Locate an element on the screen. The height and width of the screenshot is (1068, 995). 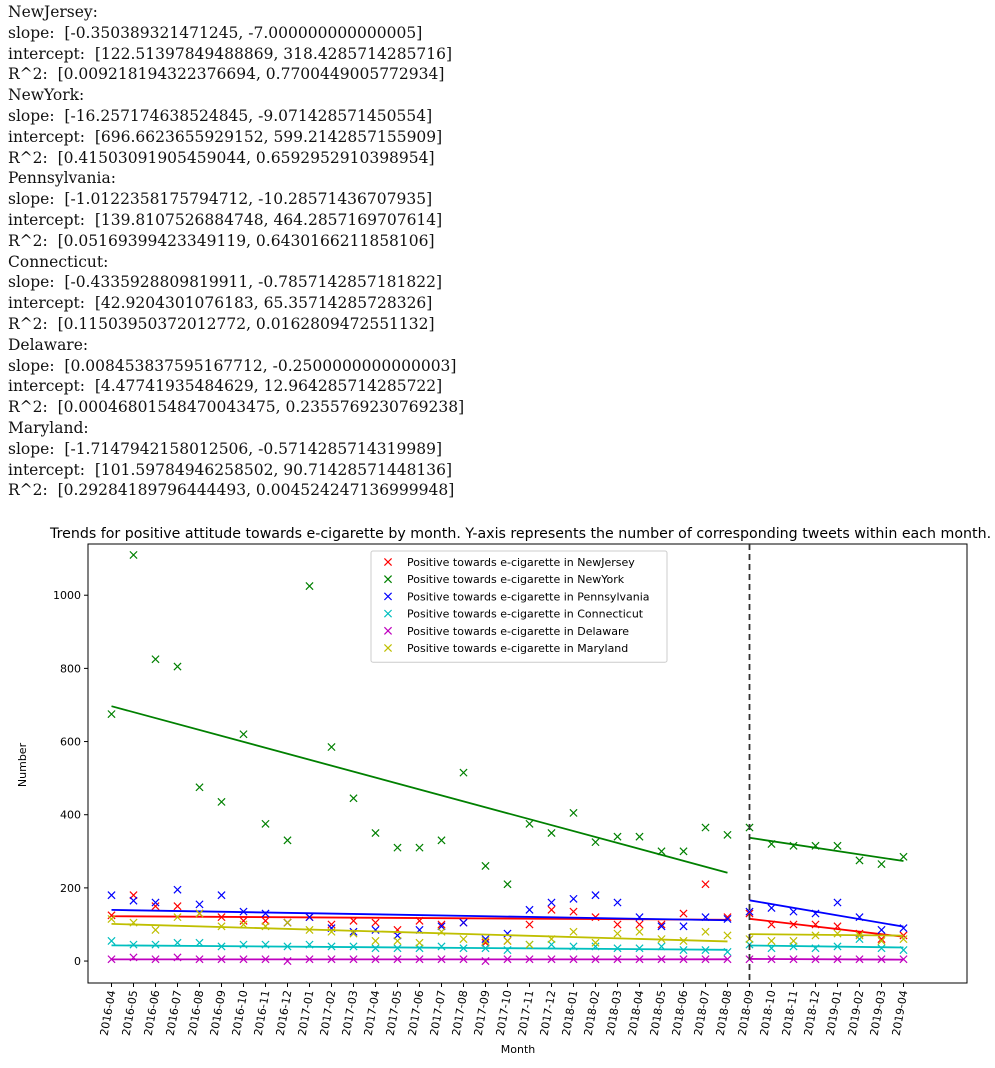
y-tick-label: 400 is located at coordinates (70, 815).